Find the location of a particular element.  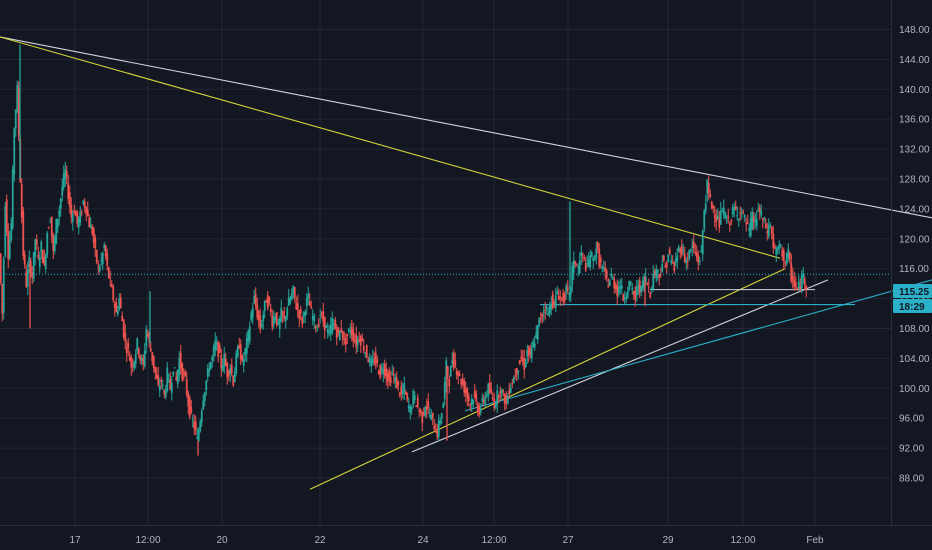

y-tick-label: 108.00 is located at coordinates (914, 329).